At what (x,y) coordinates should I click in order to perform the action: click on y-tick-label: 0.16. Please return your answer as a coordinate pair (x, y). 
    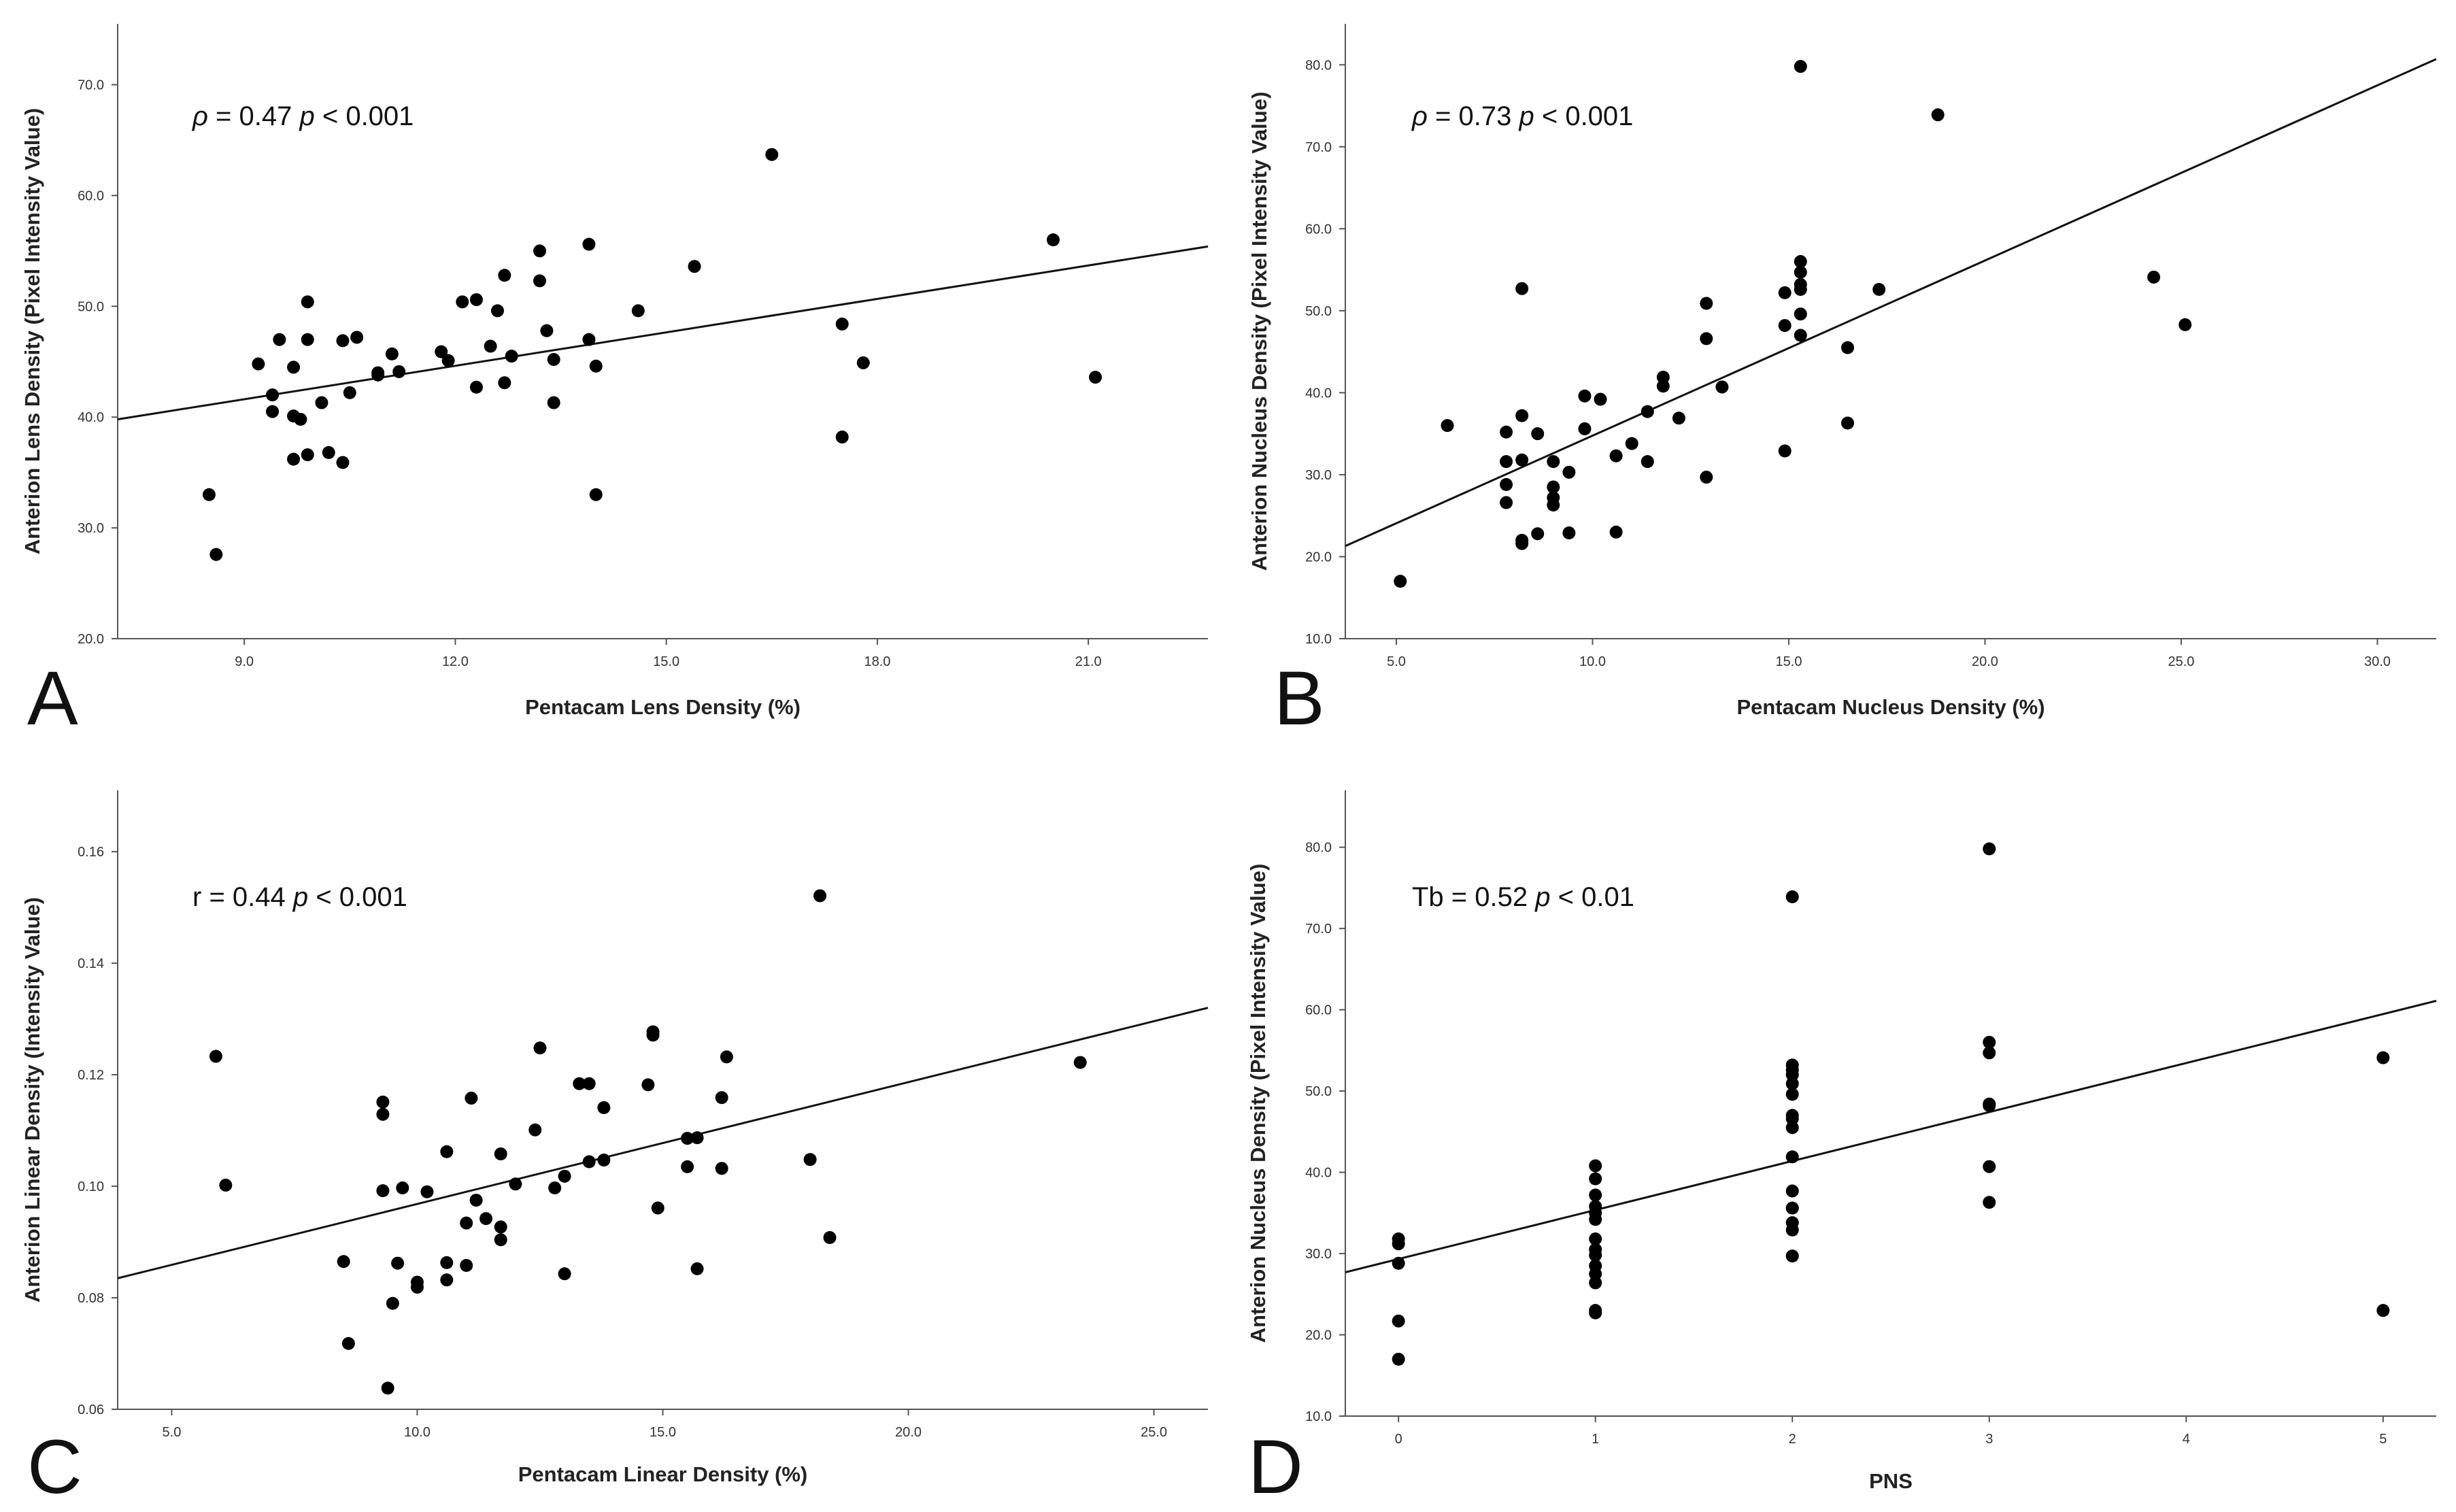
    Looking at the image, I should click on (91, 853).